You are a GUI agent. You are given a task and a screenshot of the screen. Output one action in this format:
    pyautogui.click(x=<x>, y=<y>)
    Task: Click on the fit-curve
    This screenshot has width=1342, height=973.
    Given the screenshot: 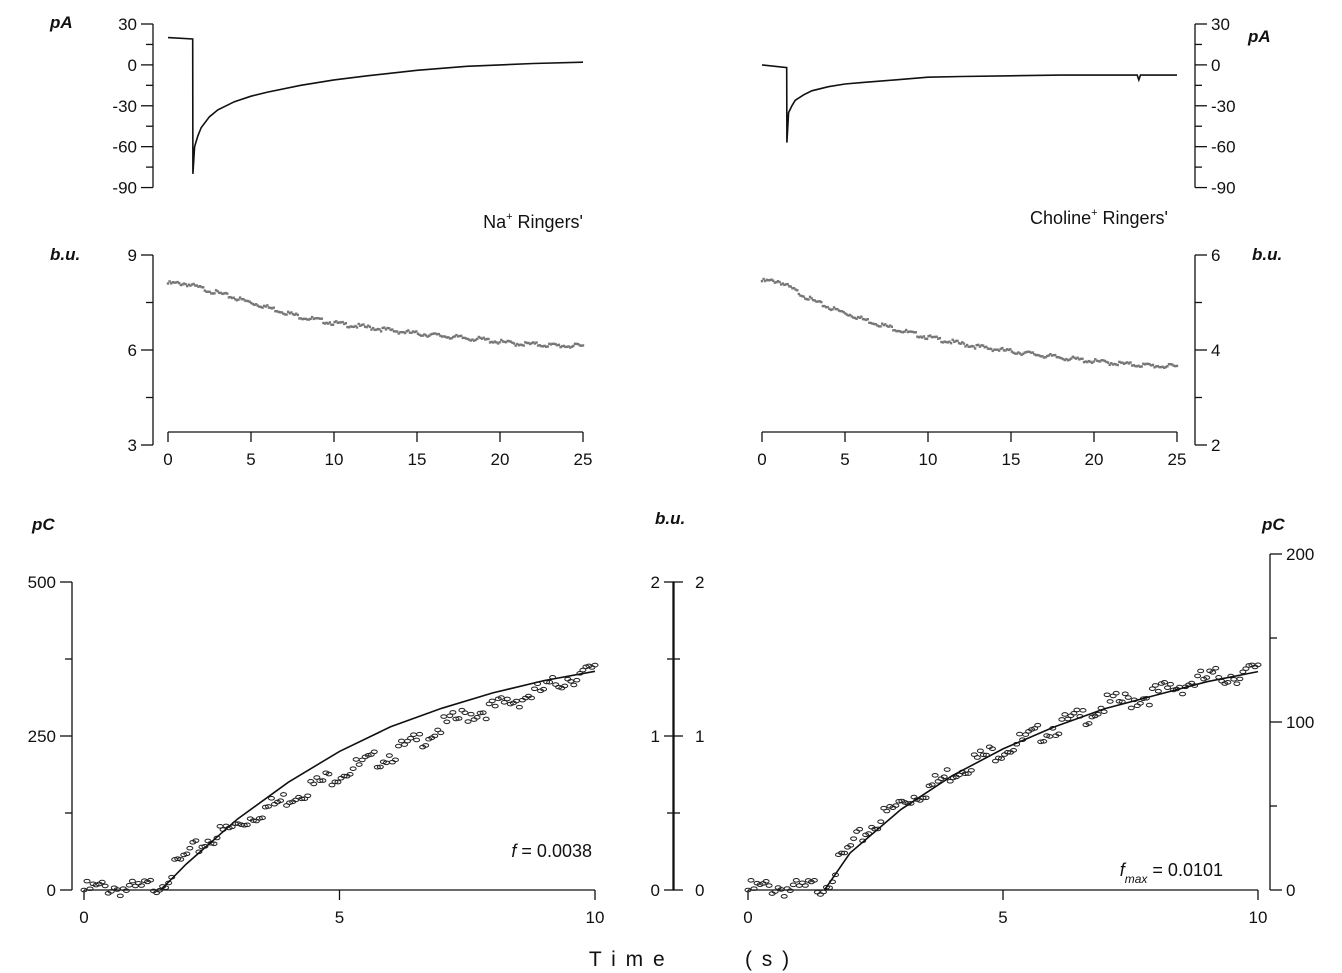 What is the action you would take?
    pyautogui.click(x=1041, y=780)
    